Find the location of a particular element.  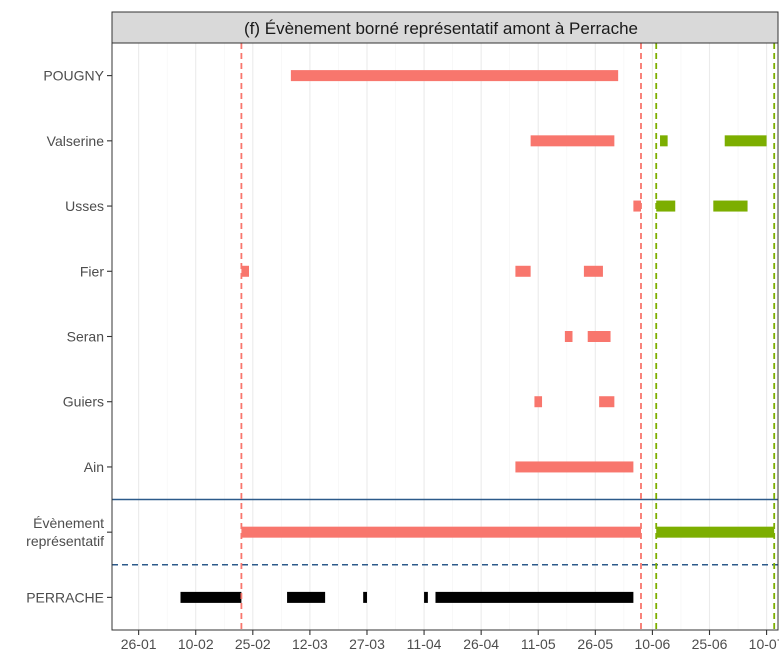

y-tick-label: Fier is located at coordinates (92, 271).